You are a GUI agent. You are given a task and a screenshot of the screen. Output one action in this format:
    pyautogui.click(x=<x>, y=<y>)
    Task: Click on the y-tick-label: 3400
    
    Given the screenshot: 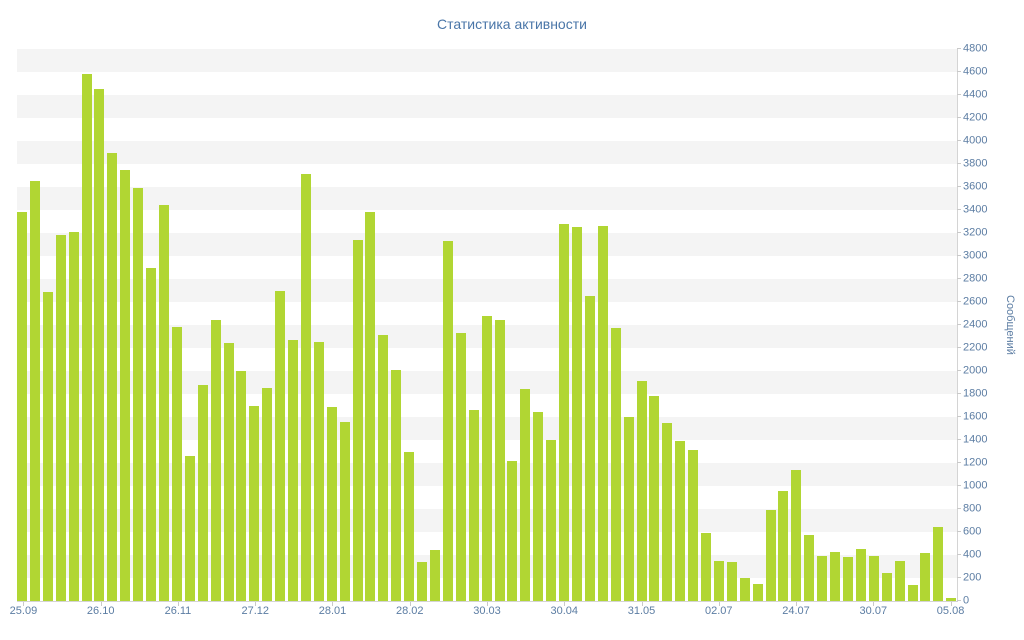 What is the action you would take?
    pyautogui.click(x=975, y=209)
    